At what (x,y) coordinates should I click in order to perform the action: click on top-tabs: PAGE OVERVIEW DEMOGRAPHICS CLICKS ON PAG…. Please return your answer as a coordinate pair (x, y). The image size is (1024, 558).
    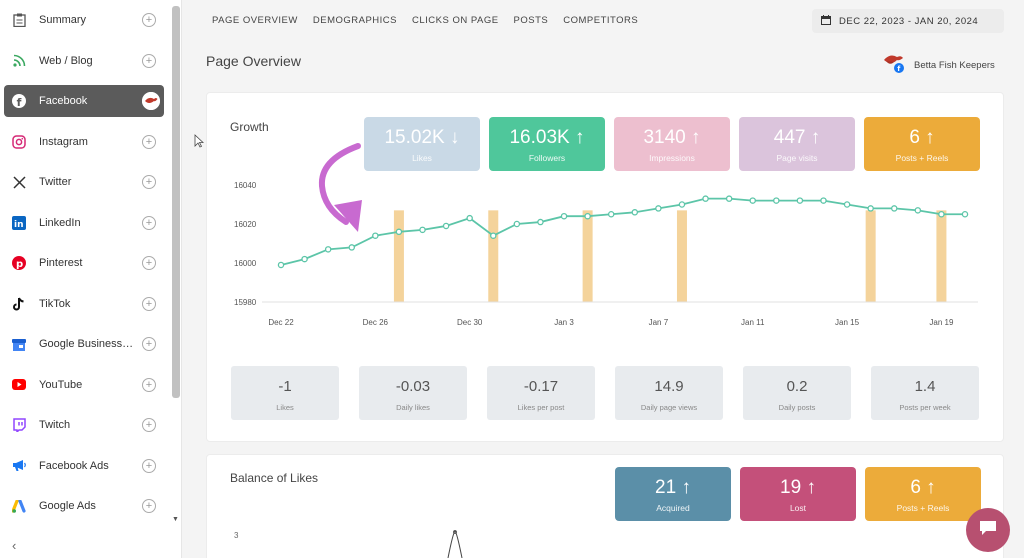
    Looking at the image, I should click on (425, 20).